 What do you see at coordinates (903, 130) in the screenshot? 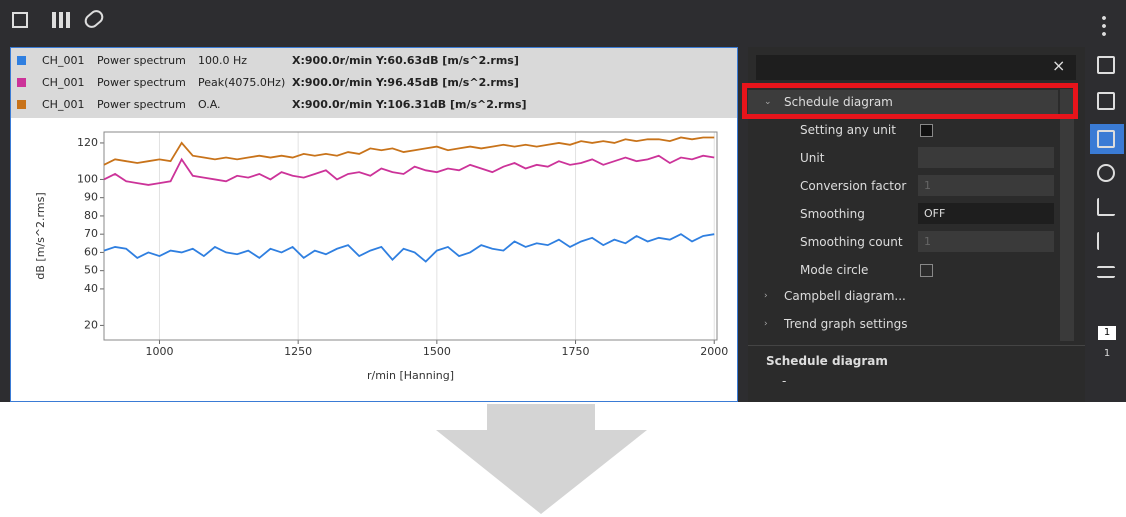
I see `property-row: Setting any unit` at bounding box center [903, 130].